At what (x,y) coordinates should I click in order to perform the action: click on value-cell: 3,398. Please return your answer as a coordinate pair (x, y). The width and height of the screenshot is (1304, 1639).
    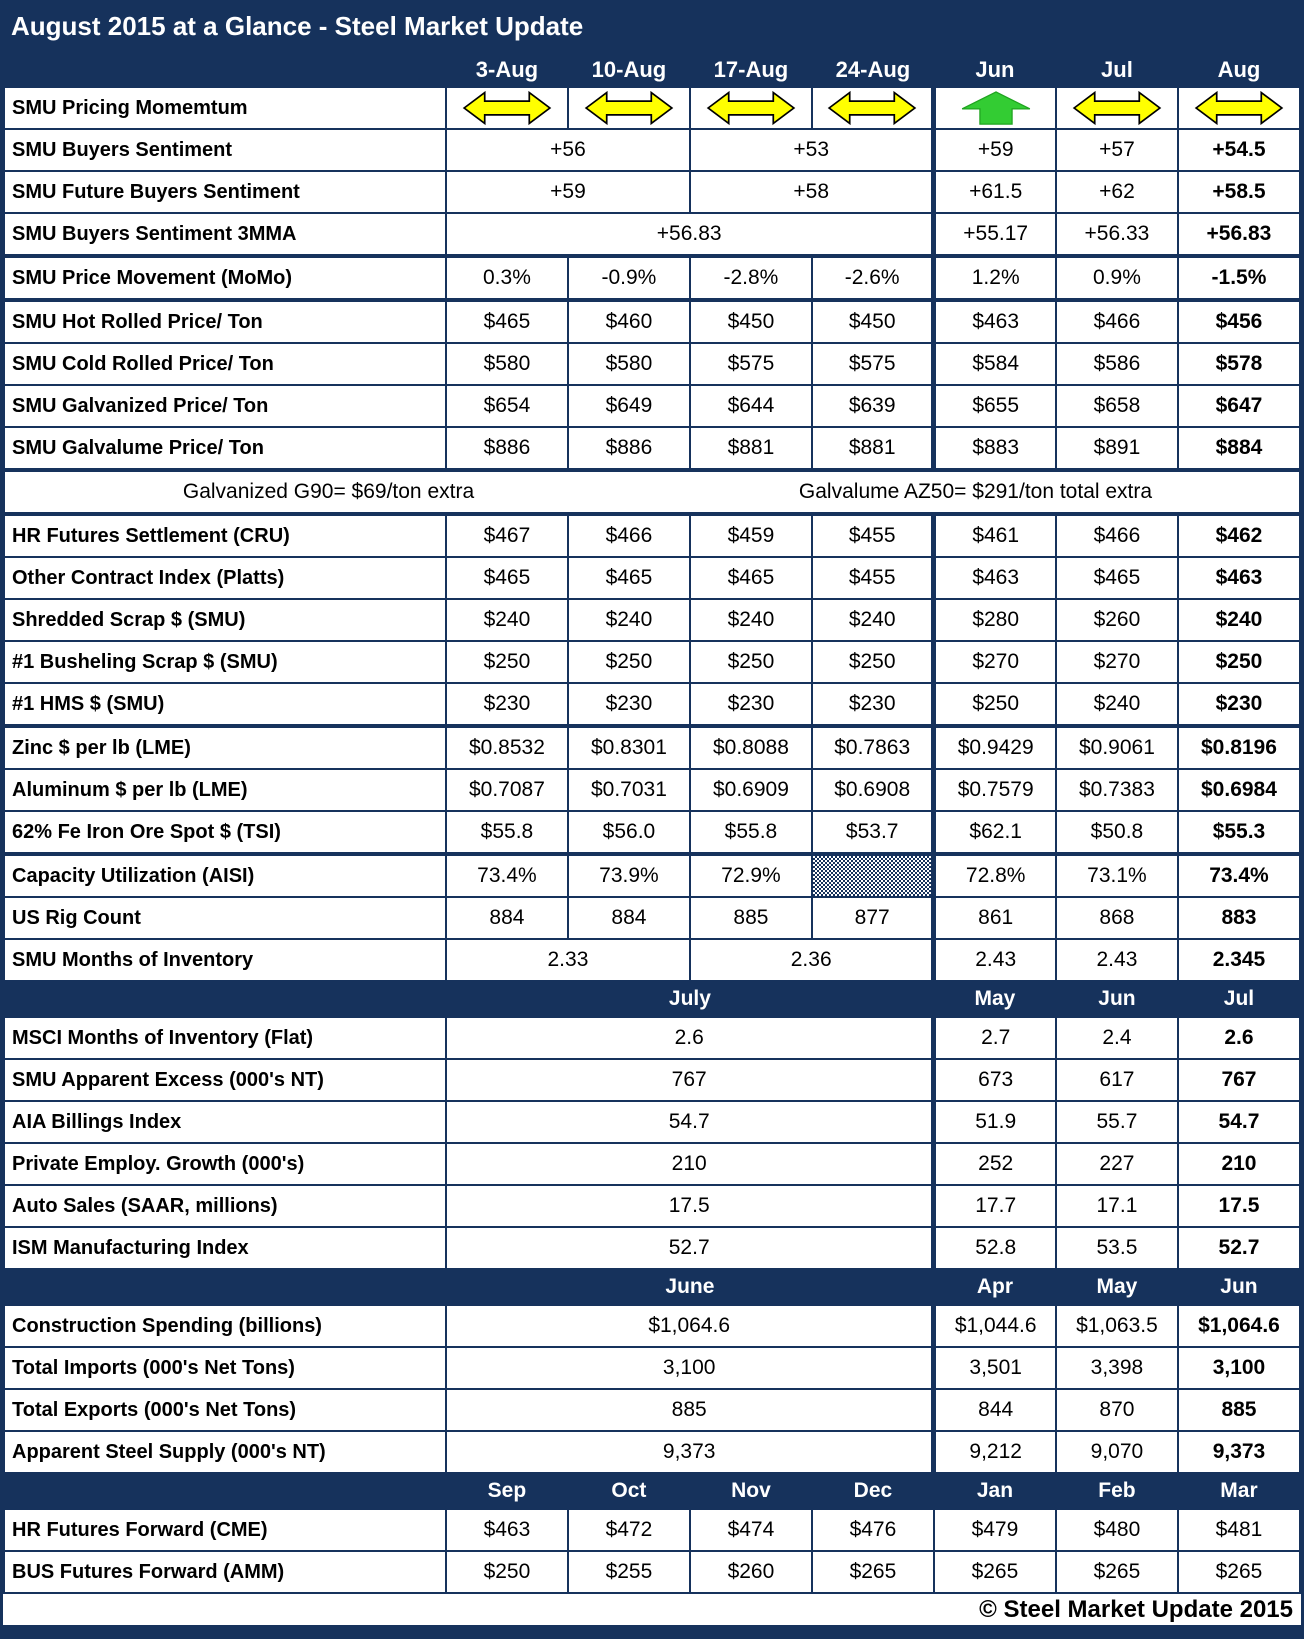
    Looking at the image, I should click on (1116, 1368).